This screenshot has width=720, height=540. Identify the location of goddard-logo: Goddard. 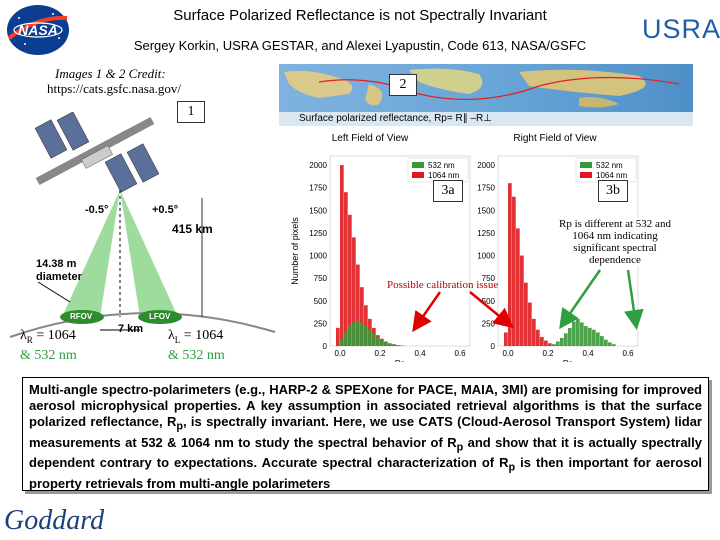
(54, 520).